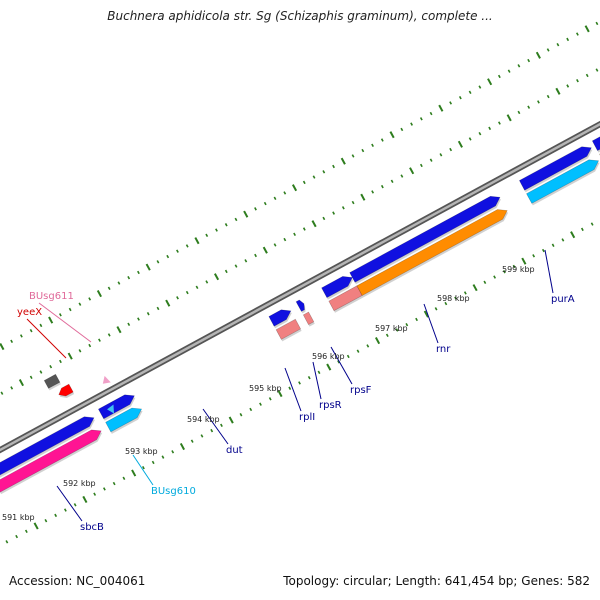 The width and height of the screenshot is (600, 600). Describe the element at coordinates (18, 517) in the screenshot. I see `ruler-label: 591 kbp` at that location.